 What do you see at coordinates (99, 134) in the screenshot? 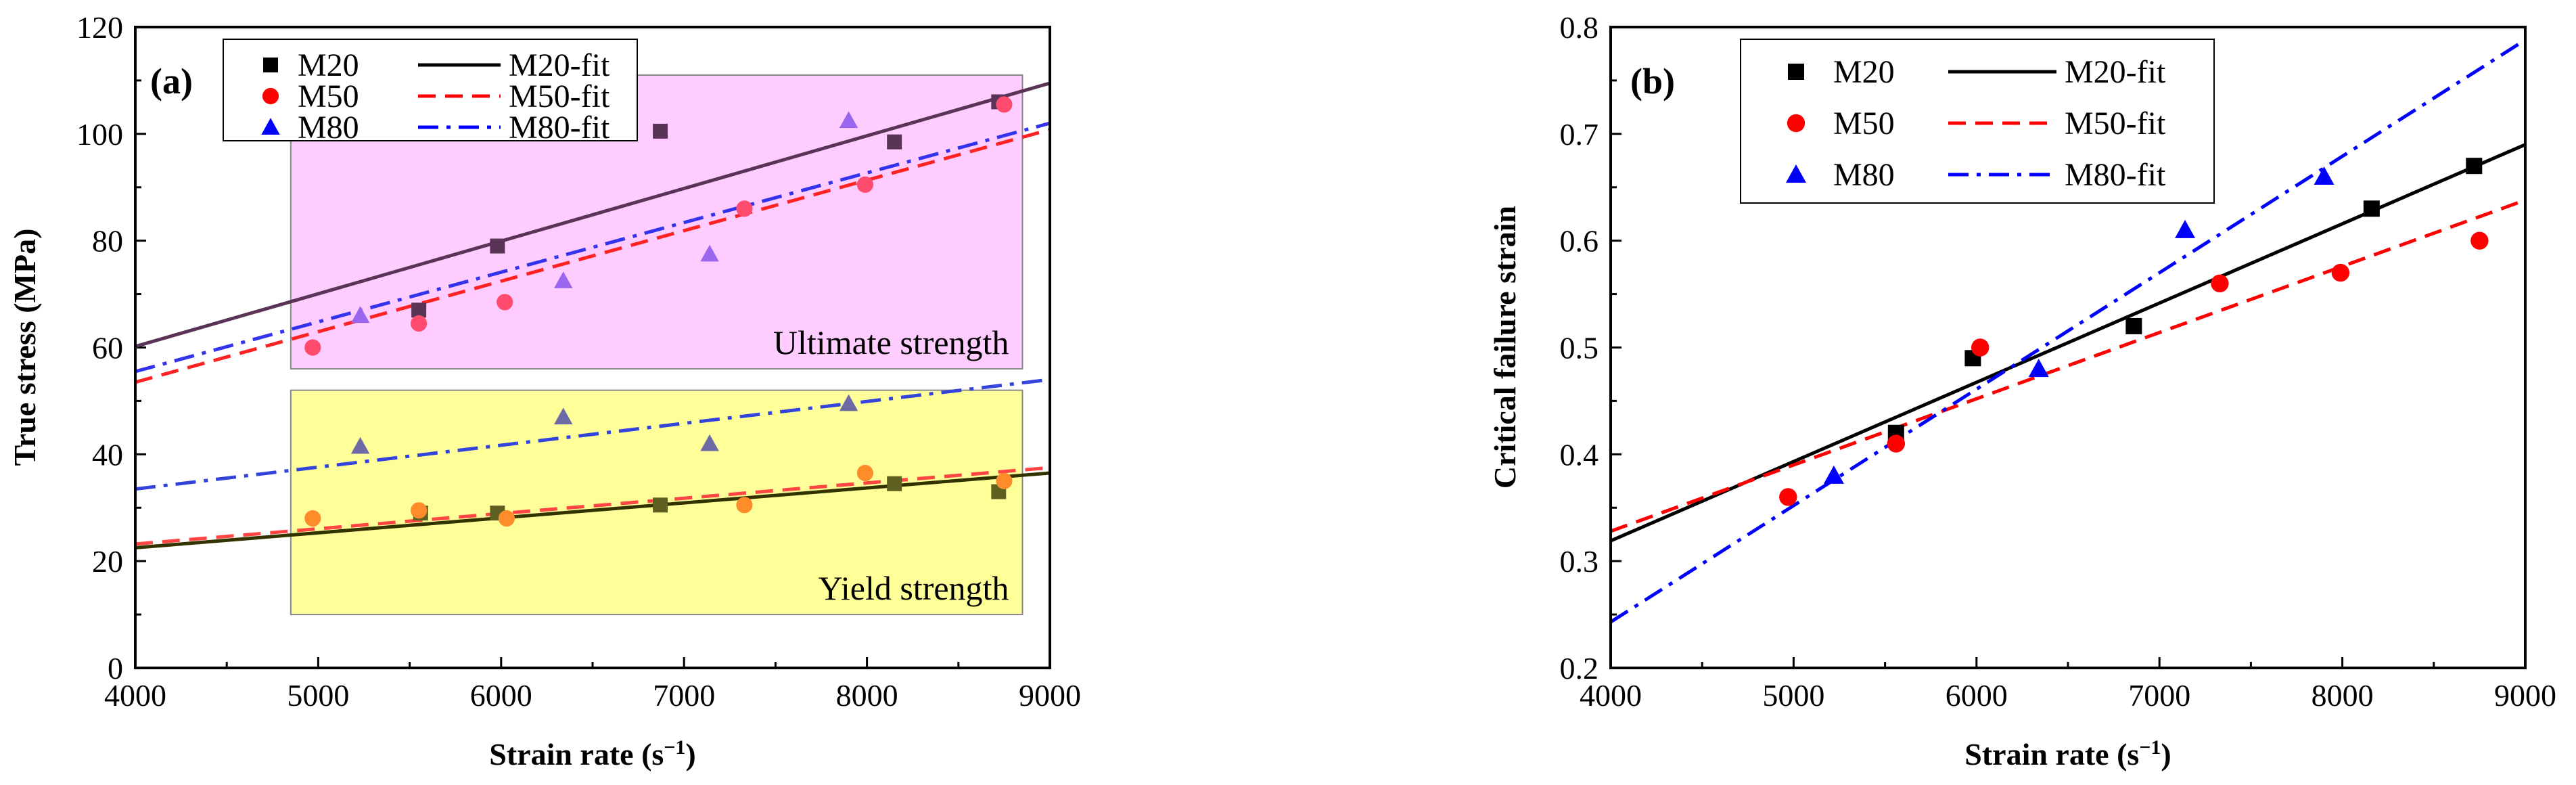
I see `y-tick-label: 100` at bounding box center [99, 134].